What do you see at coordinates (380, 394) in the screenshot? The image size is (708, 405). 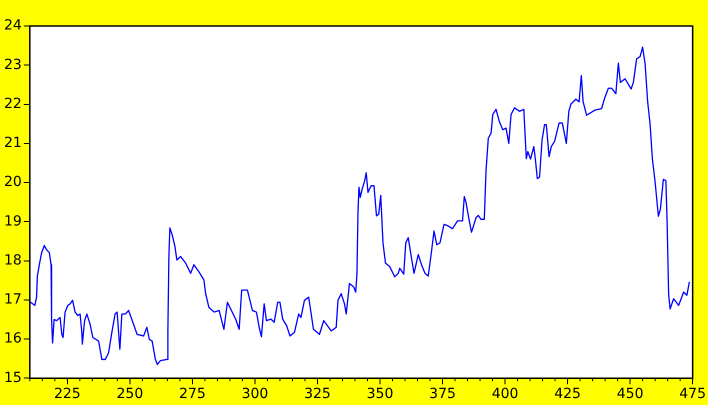 I see `x-tick-label: 350` at bounding box center [380, 394].